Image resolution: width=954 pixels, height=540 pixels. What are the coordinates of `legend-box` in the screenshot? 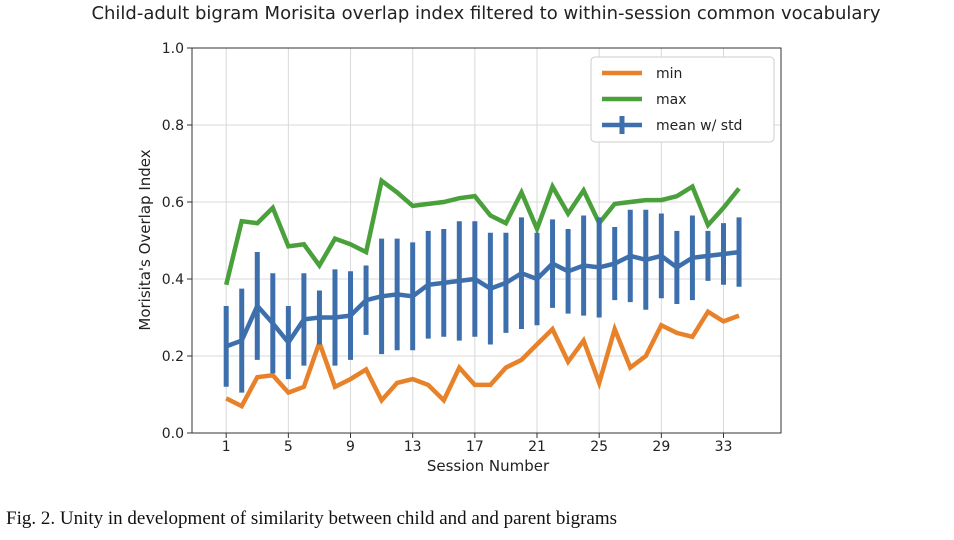 It's located at (682, 99).